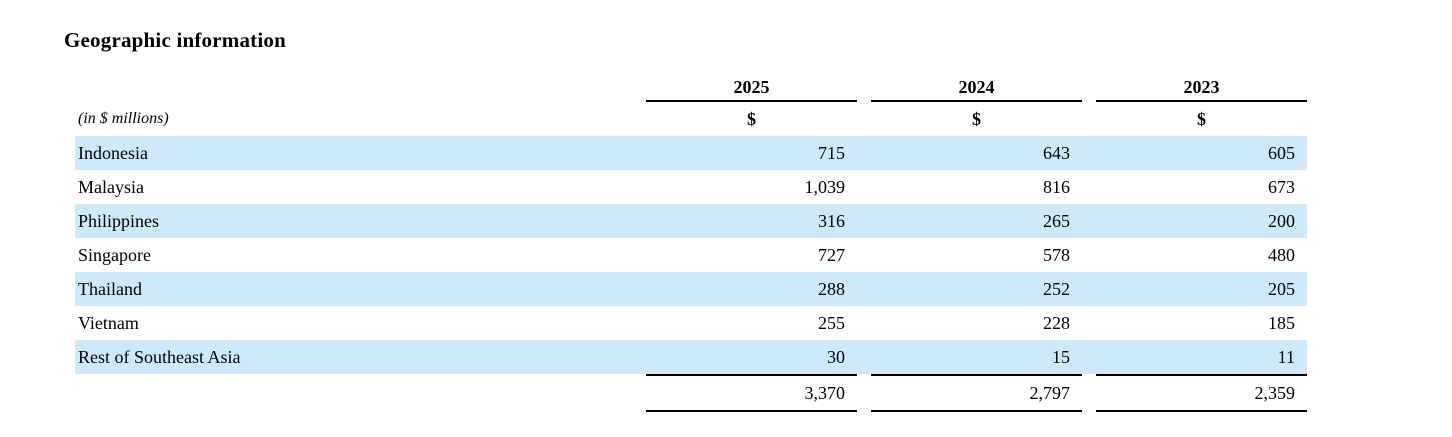 This screenshot has width=1452, height=437. Describe the element at coordinates (831, 152) in the screenshot. I see `row-value-2025: 715` at that location.